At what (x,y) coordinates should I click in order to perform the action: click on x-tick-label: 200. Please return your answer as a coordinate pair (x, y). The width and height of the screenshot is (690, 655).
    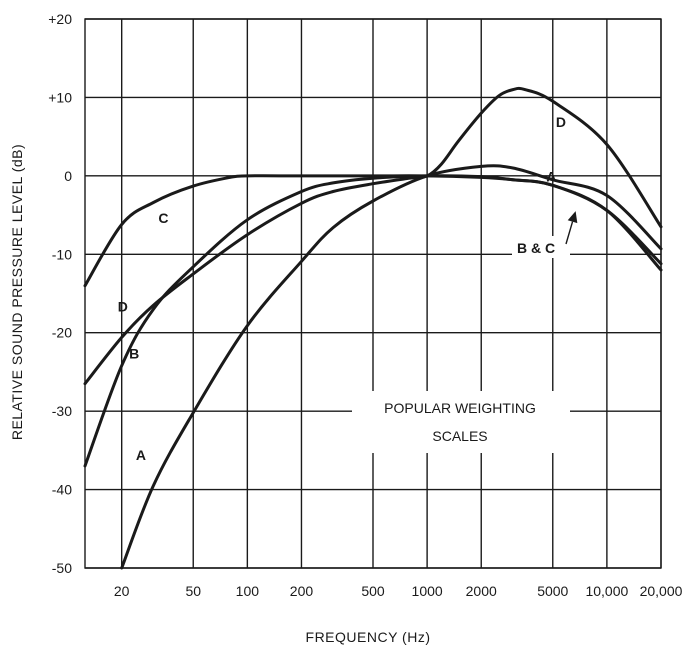
    Looking at the image, I should click on (302, 591).